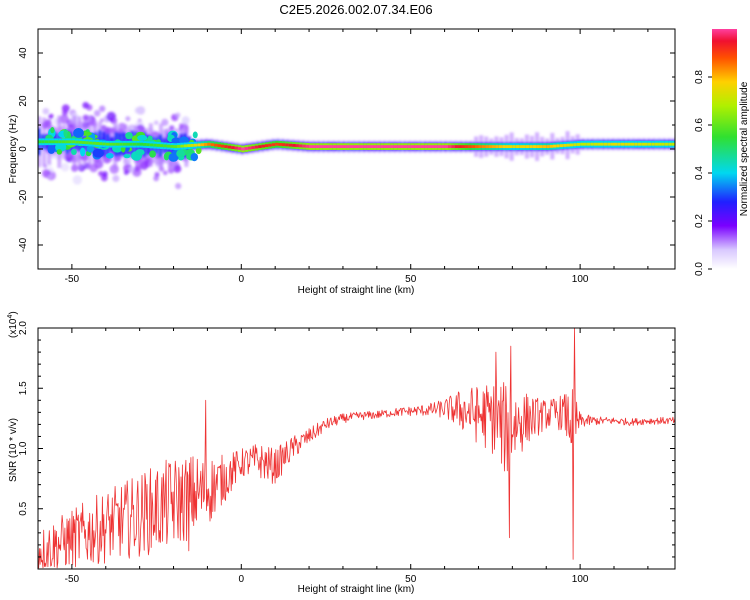 The height and width of the screenshot is (600, 750). What do you see at coordinates (23, 196) in the screenshot?
I see `spectrogram-ytick-label: -20` at bounding box center [23, 196].